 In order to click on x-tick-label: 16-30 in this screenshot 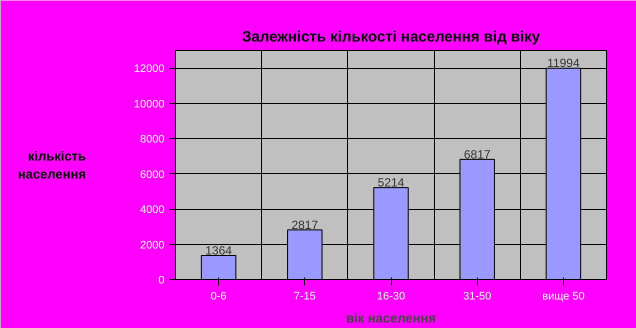, I will do `click(391, 296)`.